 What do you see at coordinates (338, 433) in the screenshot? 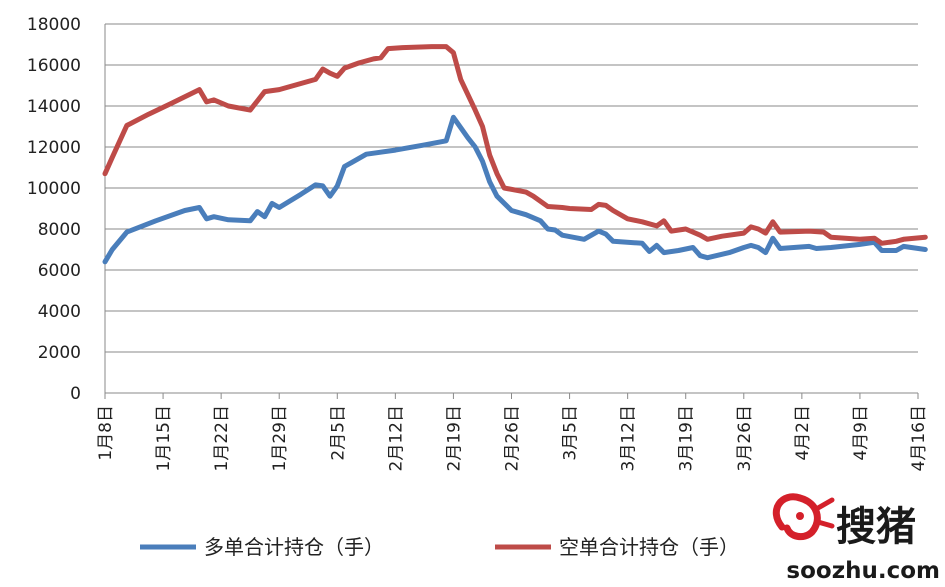
I see `x-tick-label: 2月5日` at bounding box center [338, 433].